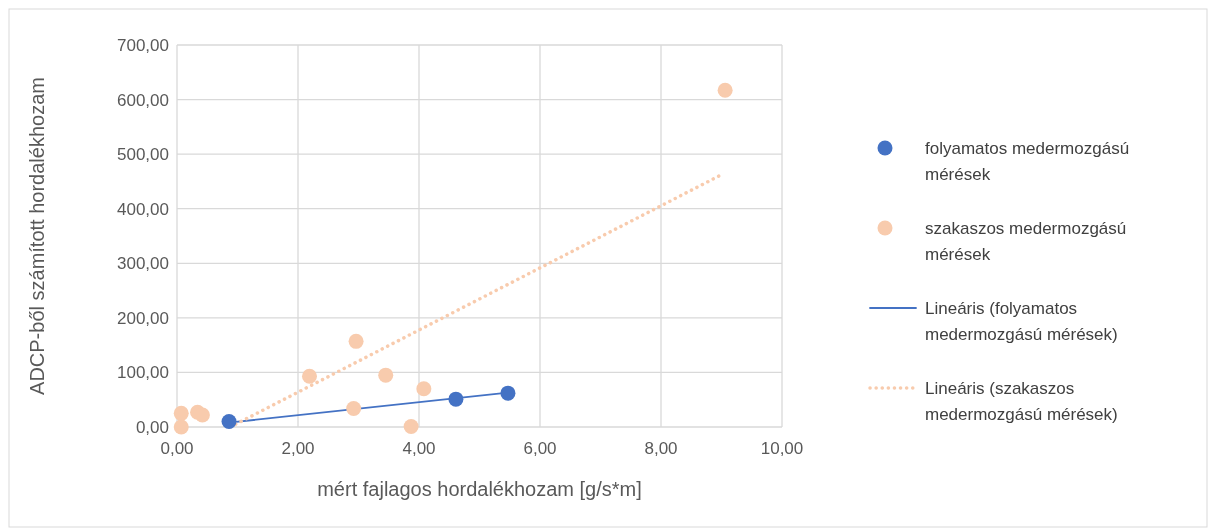 This screenshot has height=531, width=1209. I want to click on y-tick-label: 700,00, so click(143, 45).